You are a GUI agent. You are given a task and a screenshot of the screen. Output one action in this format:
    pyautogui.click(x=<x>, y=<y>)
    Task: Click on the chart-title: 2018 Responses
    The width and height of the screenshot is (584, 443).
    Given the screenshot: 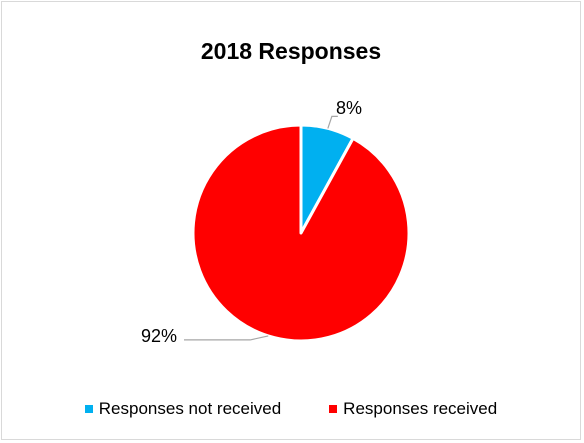 What is the action you would take?
    pyautogui.click(x=291, y=51)
    